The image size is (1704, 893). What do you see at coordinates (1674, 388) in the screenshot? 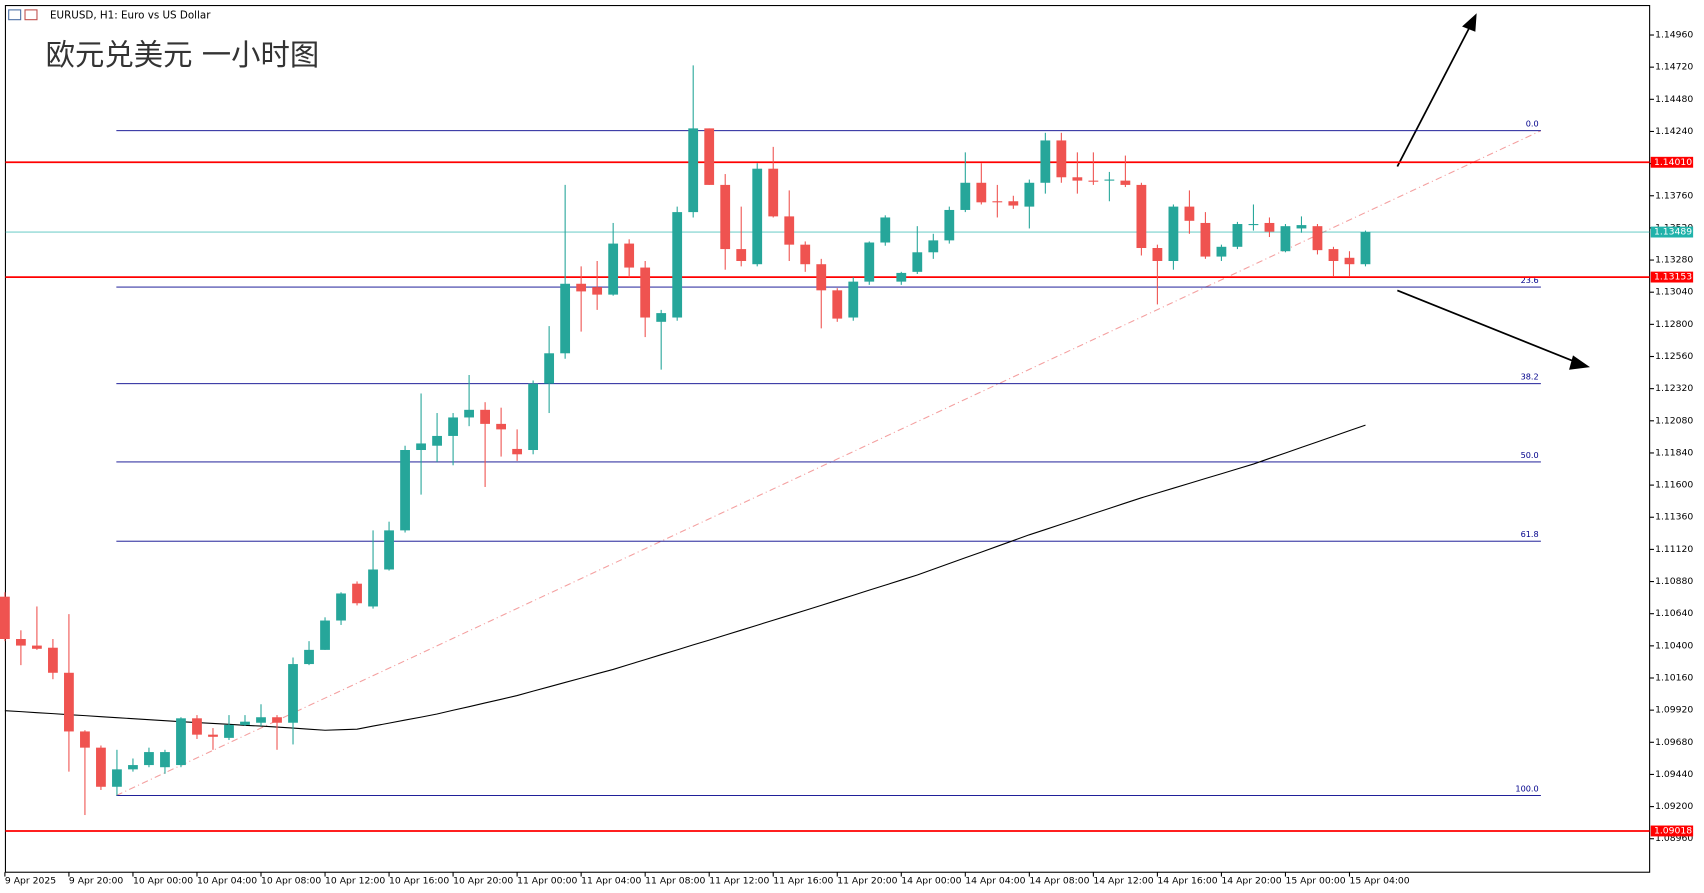
I see `y-tick-label: 1.12320` at bounding box center [1674, 388].